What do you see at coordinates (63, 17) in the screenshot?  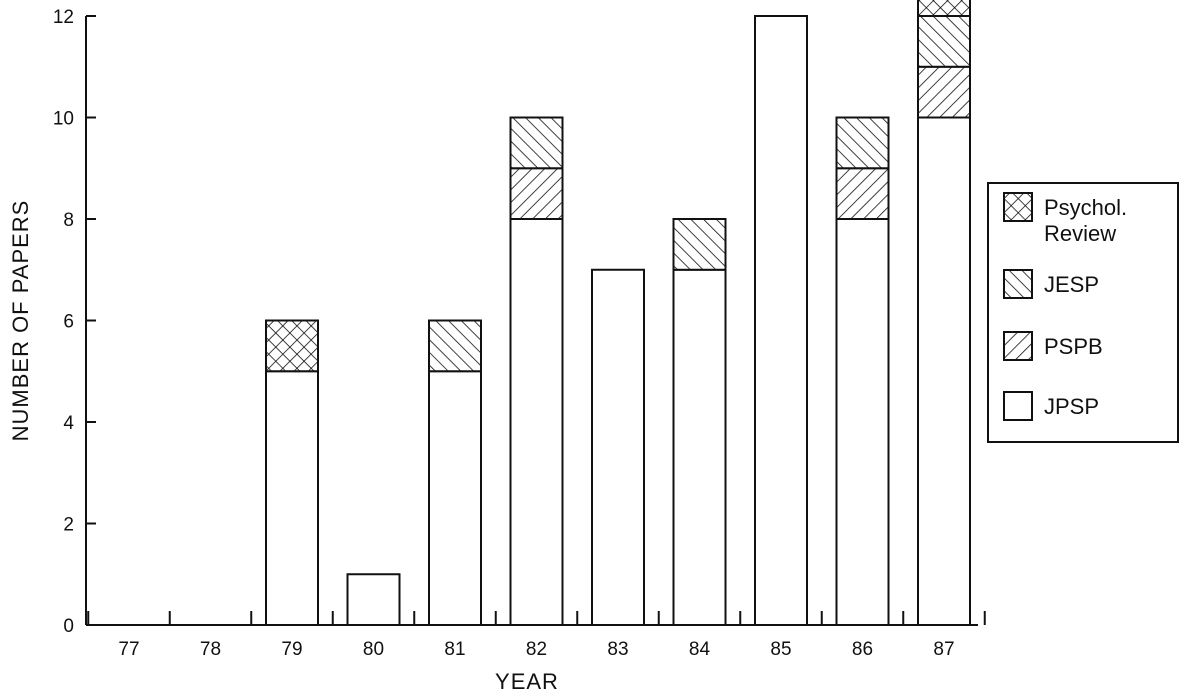 I see `y-tick-label: 12` at bounding box center [63, 17].